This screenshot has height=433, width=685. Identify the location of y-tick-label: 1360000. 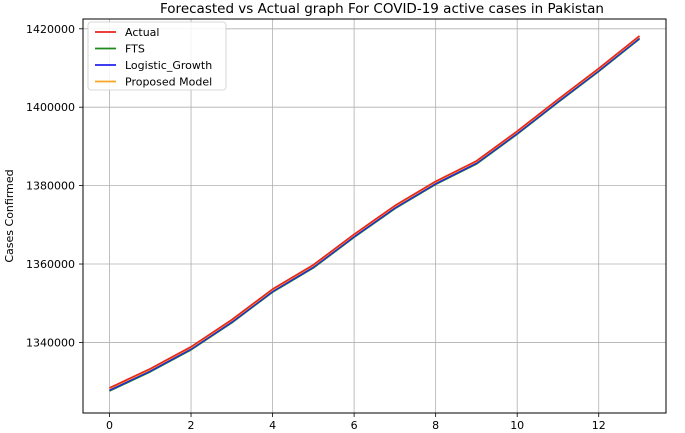
(50, 264).